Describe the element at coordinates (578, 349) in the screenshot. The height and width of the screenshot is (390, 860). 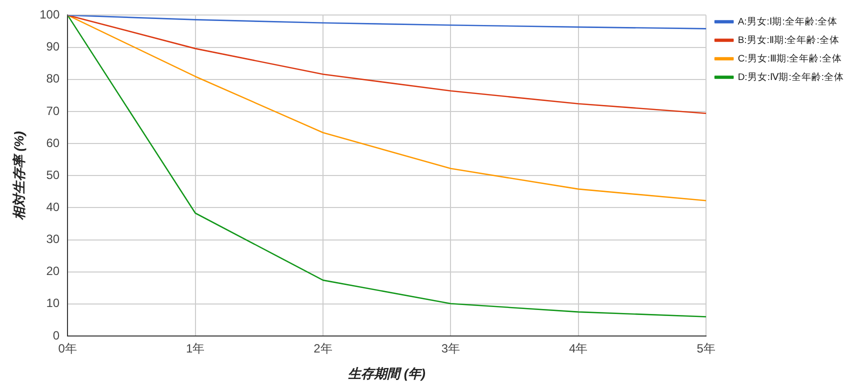
I see `x-tick-label: 4年` at that location.